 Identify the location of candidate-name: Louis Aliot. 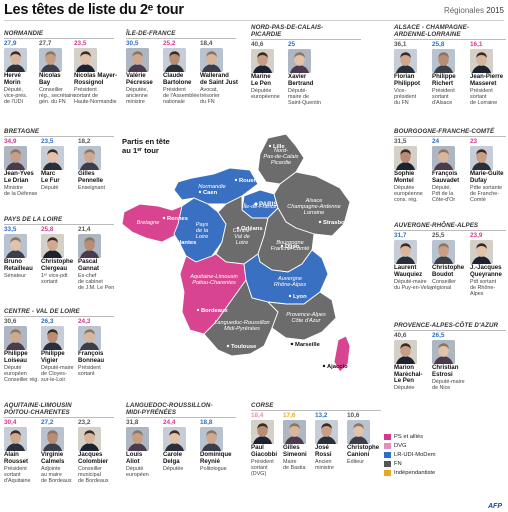
(134, 458).